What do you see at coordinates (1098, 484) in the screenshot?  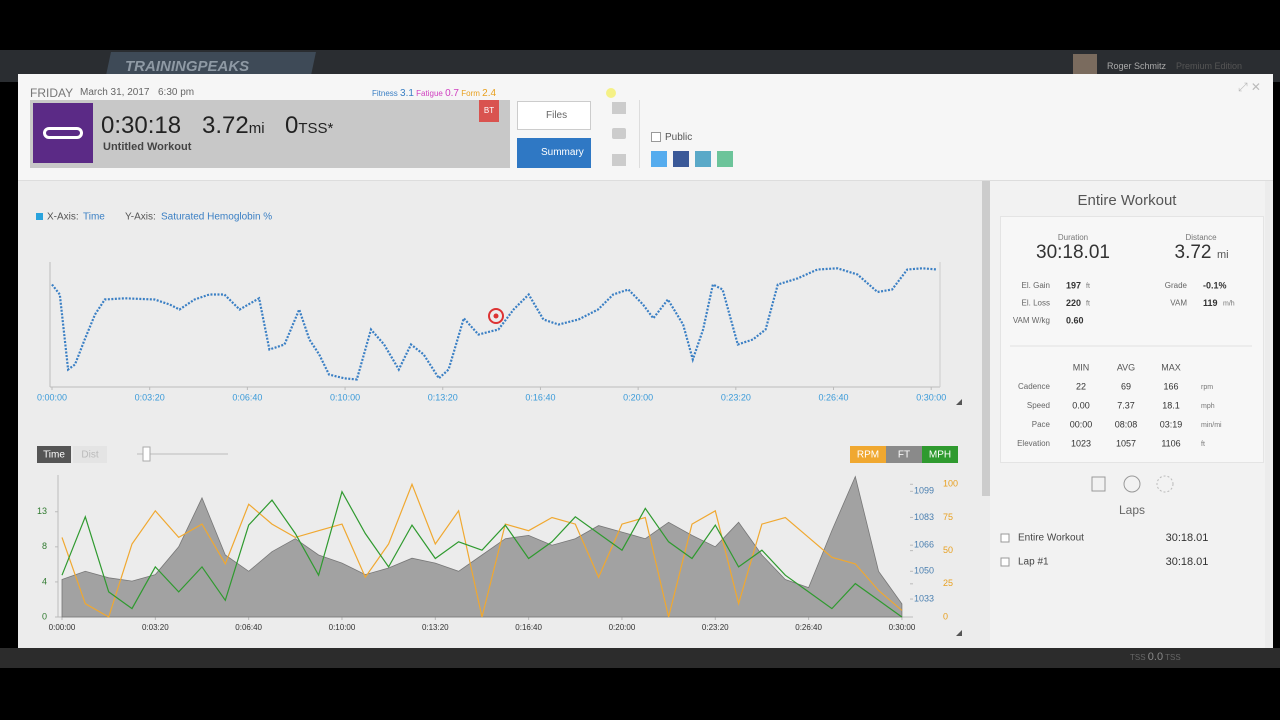 I see `icon-notes` at bounding box center [1098, 484].